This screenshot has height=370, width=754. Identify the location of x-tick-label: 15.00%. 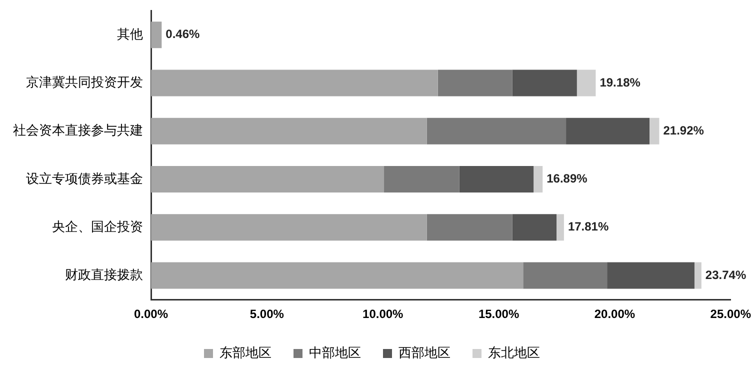
(499, 314).